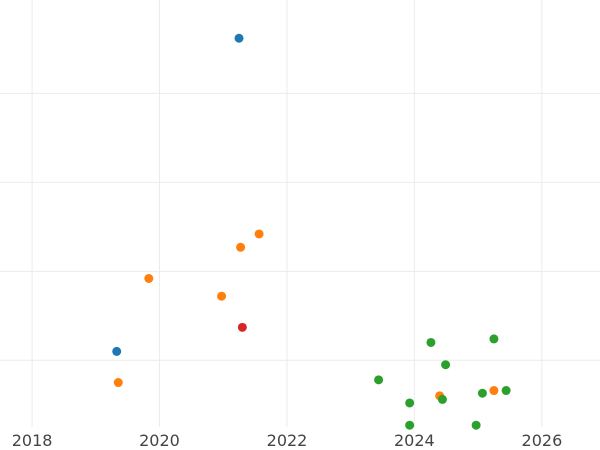 Image resolution: width=600 pixels, height=450 pixels. What do you see at coordinates (159, 440) in the screenshot?
I see `x-tick-label: 2020` at bounding box center [159, 440].